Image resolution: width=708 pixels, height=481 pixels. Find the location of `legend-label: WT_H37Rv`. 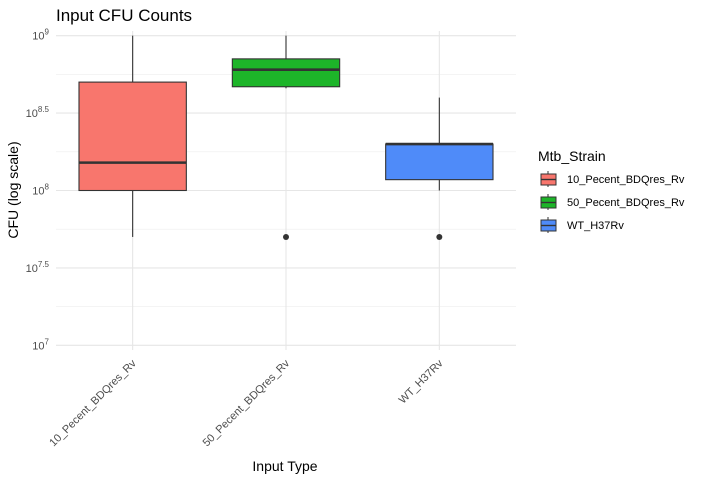

legend-label: WT_H37Rv is located at coordinates (595, 226).